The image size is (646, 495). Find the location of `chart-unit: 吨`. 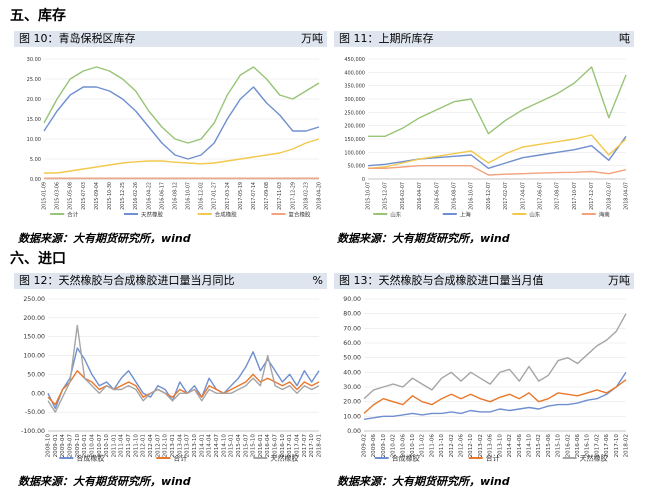

chart-unit: 吨 is located at coordinates (624, 38).